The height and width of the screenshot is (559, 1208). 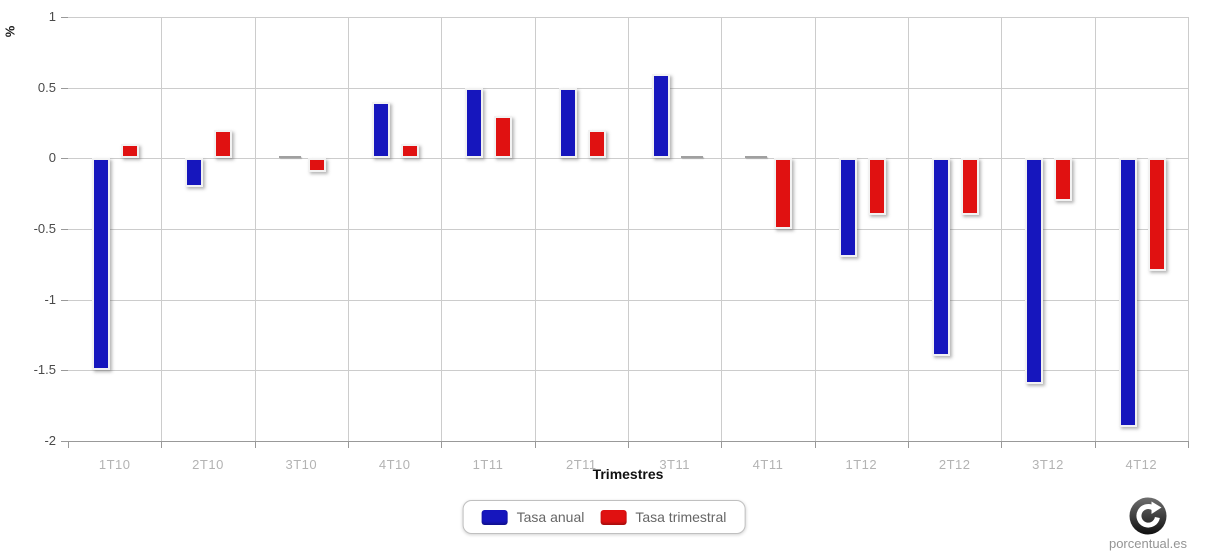 I want to click on bar-group-3t11, so click(x=674, y=229).